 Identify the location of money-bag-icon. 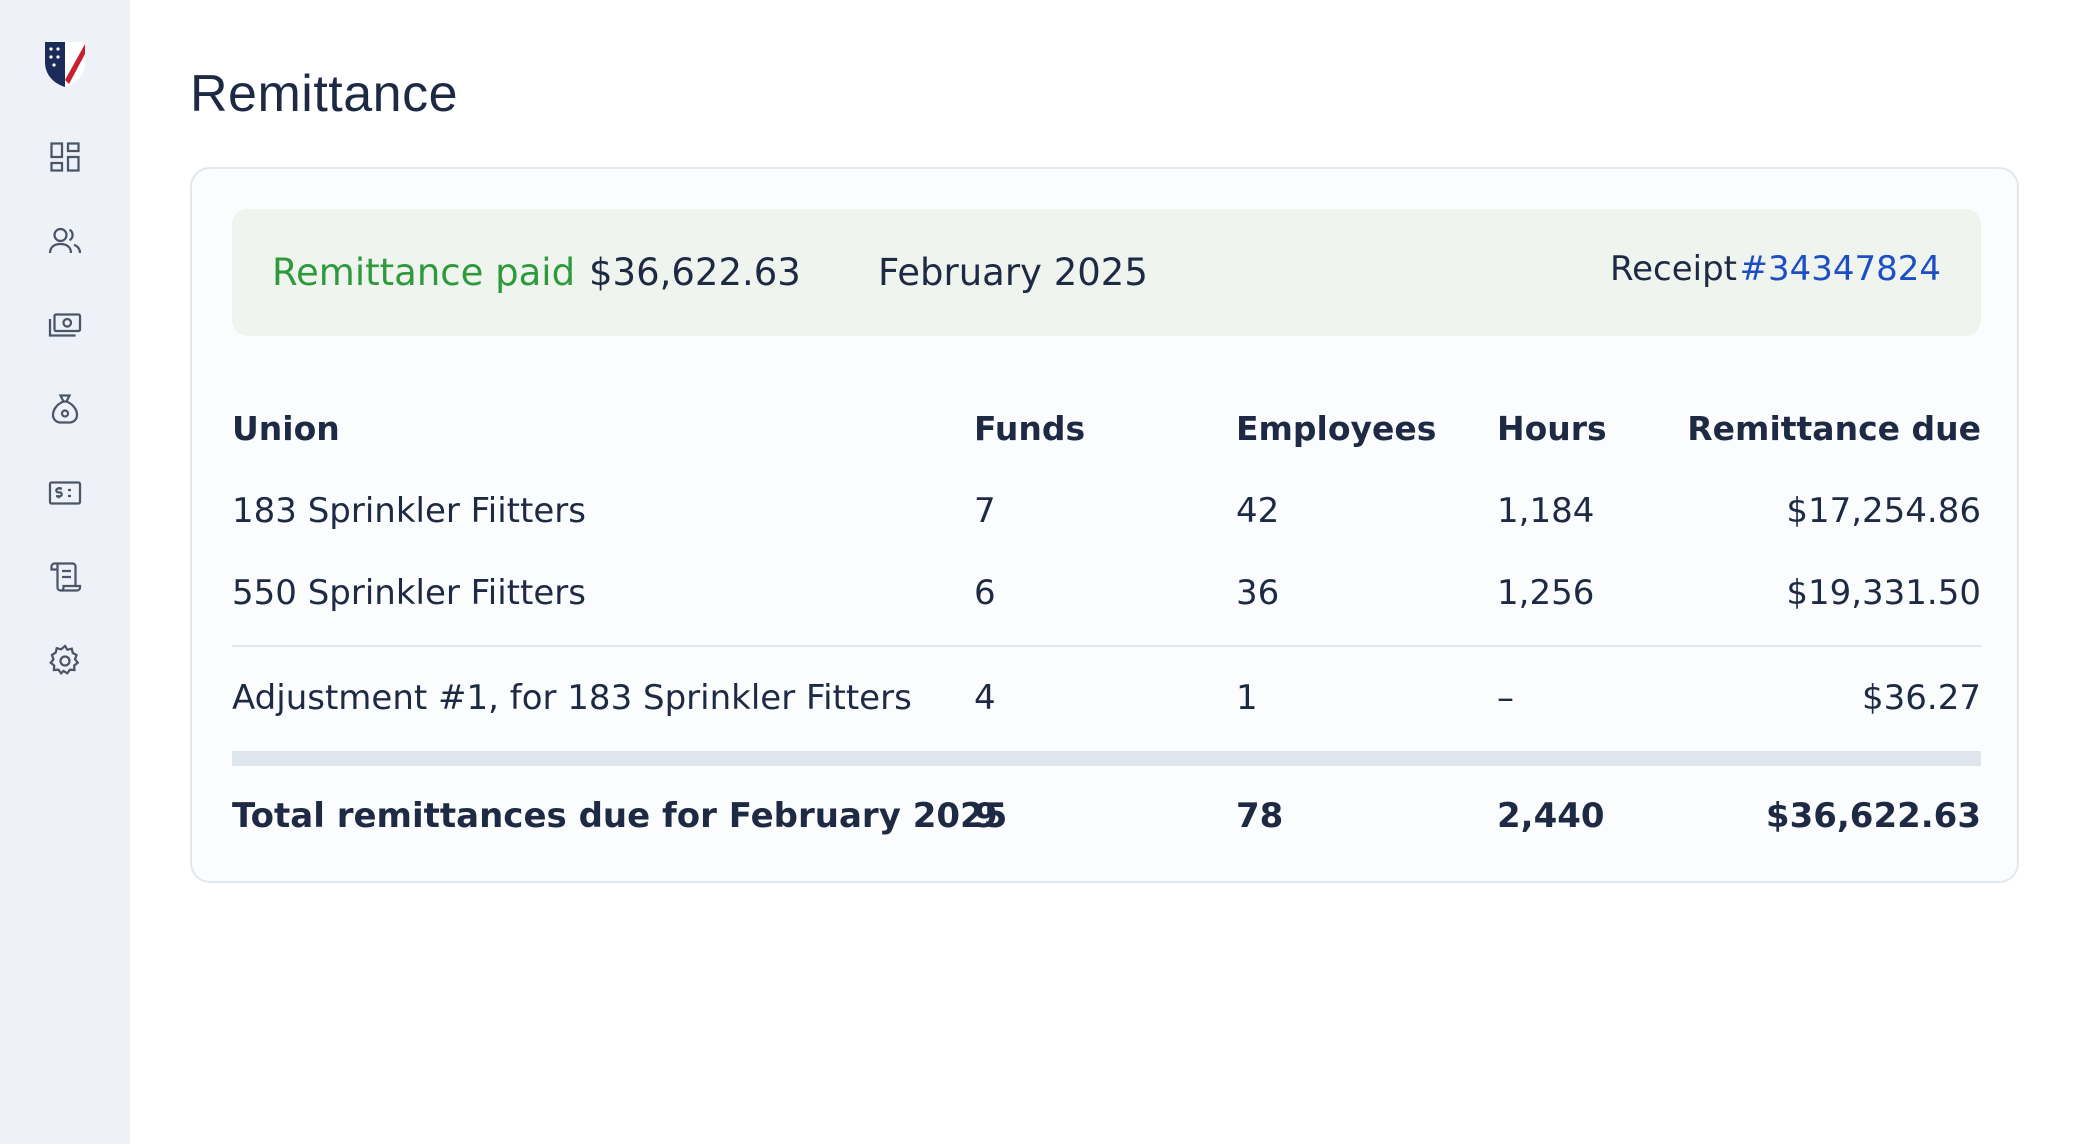
(65, 409).